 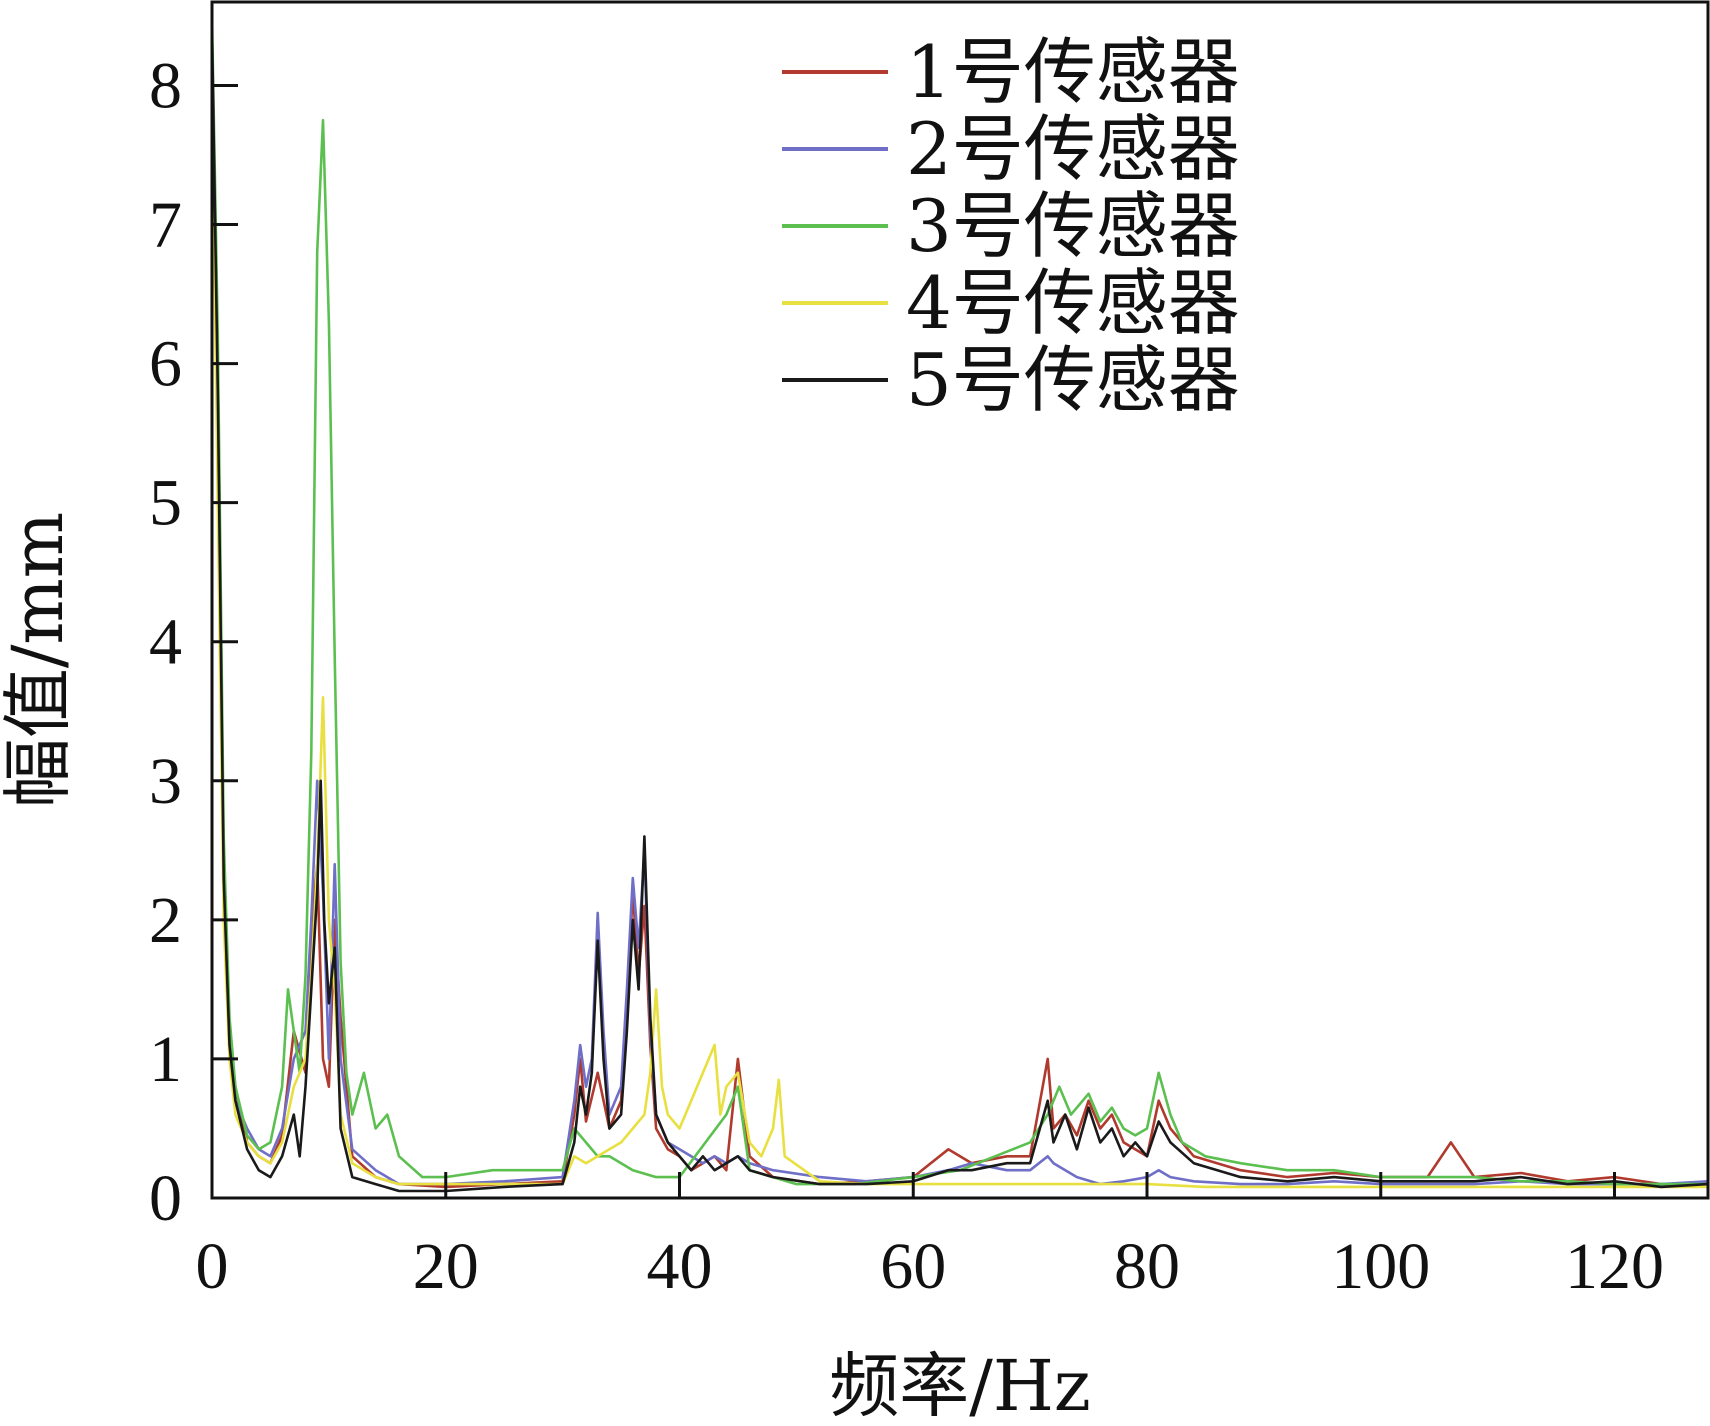 I want to click on y-tick-label: 2, so click(x=165, y=920).